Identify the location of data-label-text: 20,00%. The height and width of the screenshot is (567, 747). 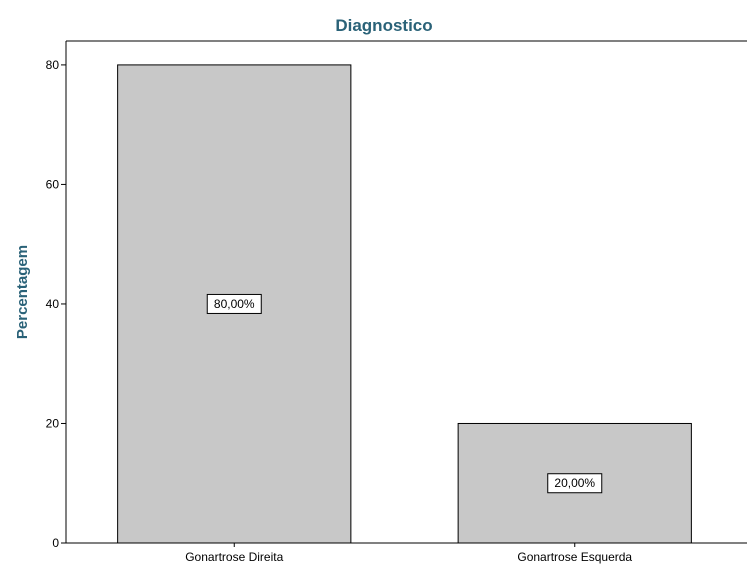
(574, 483).